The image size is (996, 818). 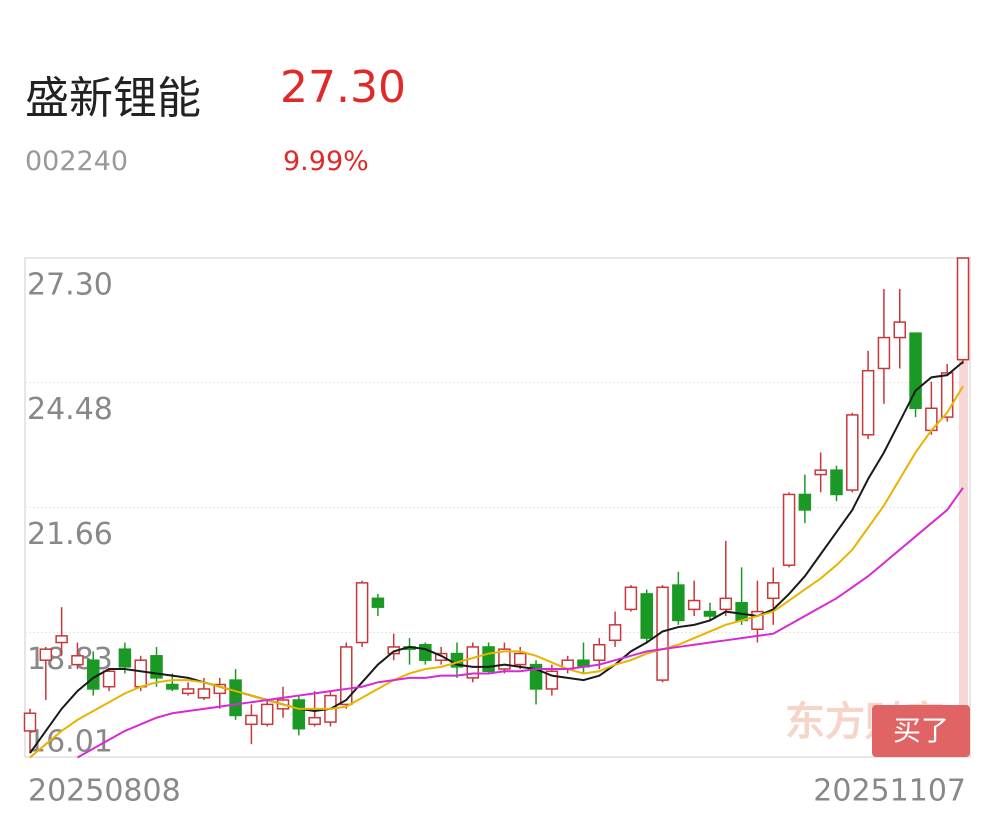 What do you see at coordinates (77, 161) in the screenshot?
I see `stock-code: 002240` at bounding box center [77, 161].